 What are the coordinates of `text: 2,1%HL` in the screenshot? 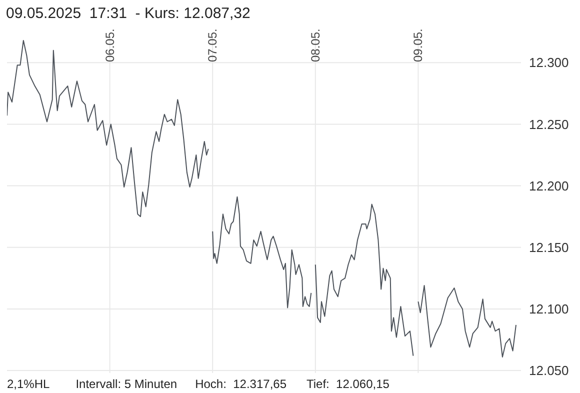 It's located at (28, 384).